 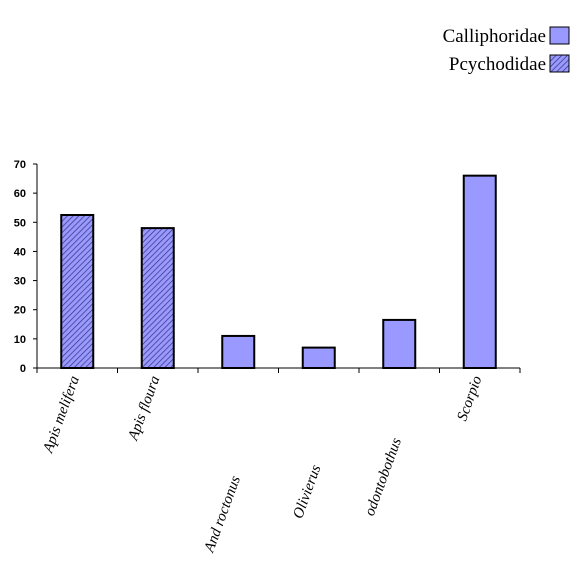 What do you see at coordinates (559, 63) in the screenshot?
I see `legend-swatch-pcychodidae` at bounding box center [559, 63].